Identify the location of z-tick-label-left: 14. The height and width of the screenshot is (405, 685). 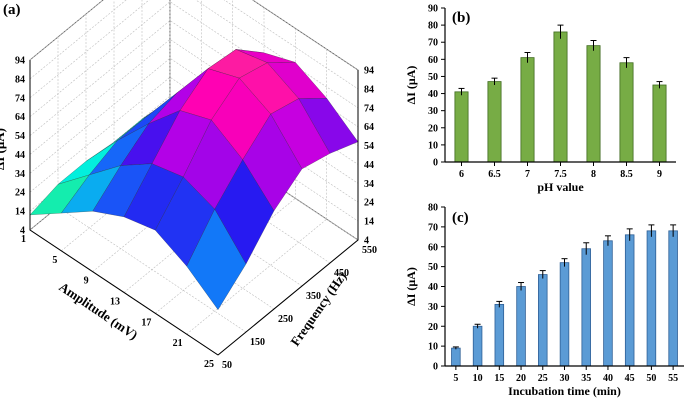
(20, 212).